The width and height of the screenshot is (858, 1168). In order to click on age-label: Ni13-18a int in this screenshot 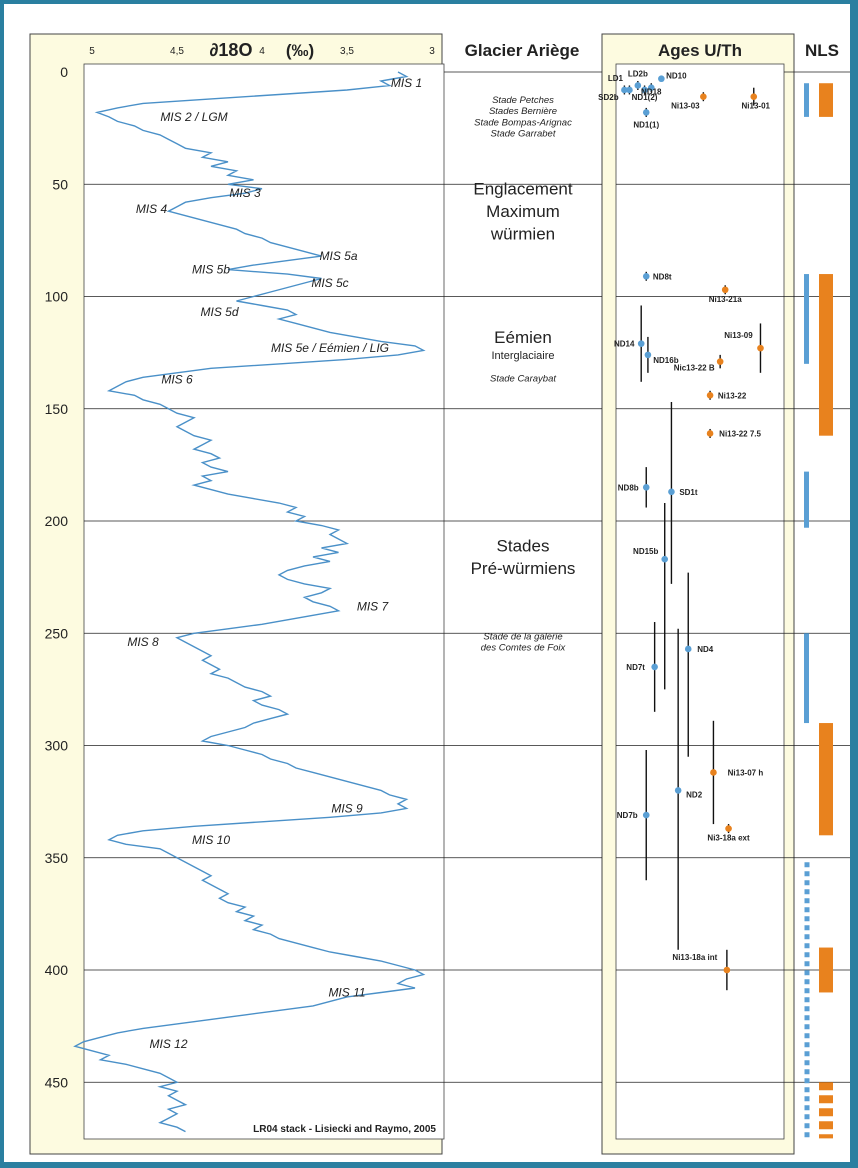, I will do `click(694, 957)`.